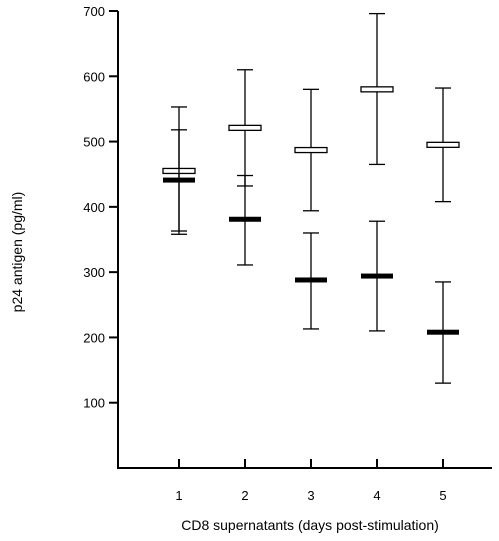 Image resolution: width=499 pixels, height=541 pixels. What do you see at coordinates (94, 403) in the screenshot?
I see `y-tick-label: 100` at bounding box center [94, 403].